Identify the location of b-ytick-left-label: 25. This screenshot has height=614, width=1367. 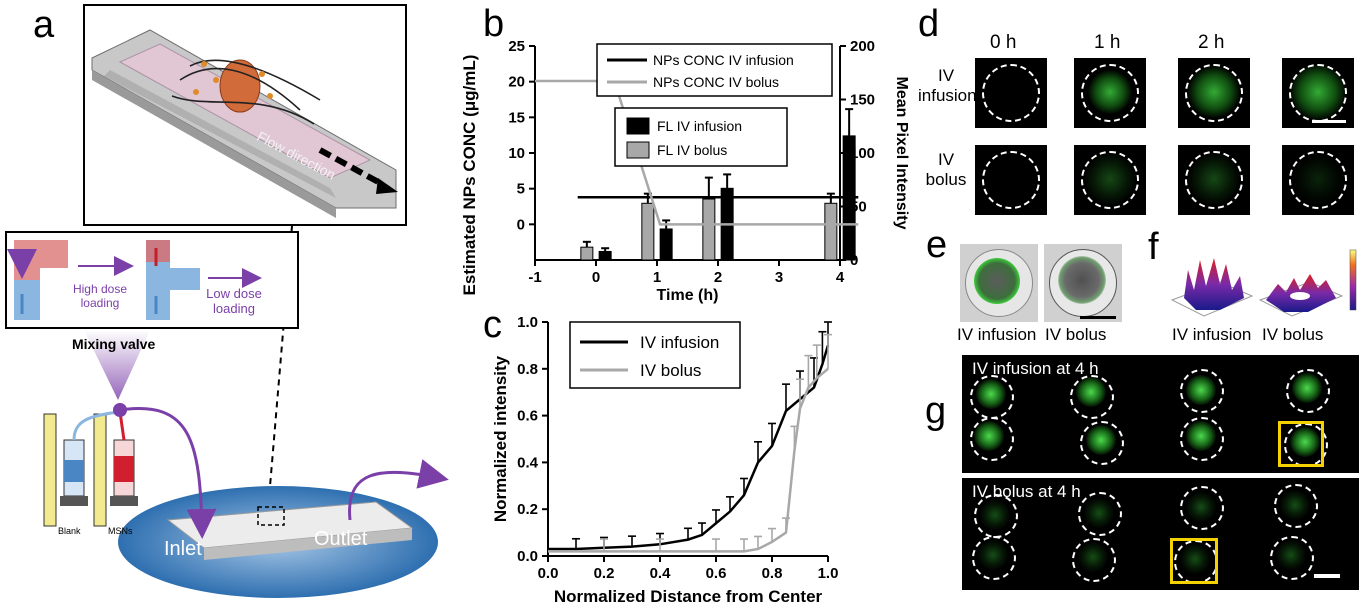
(516, 46).